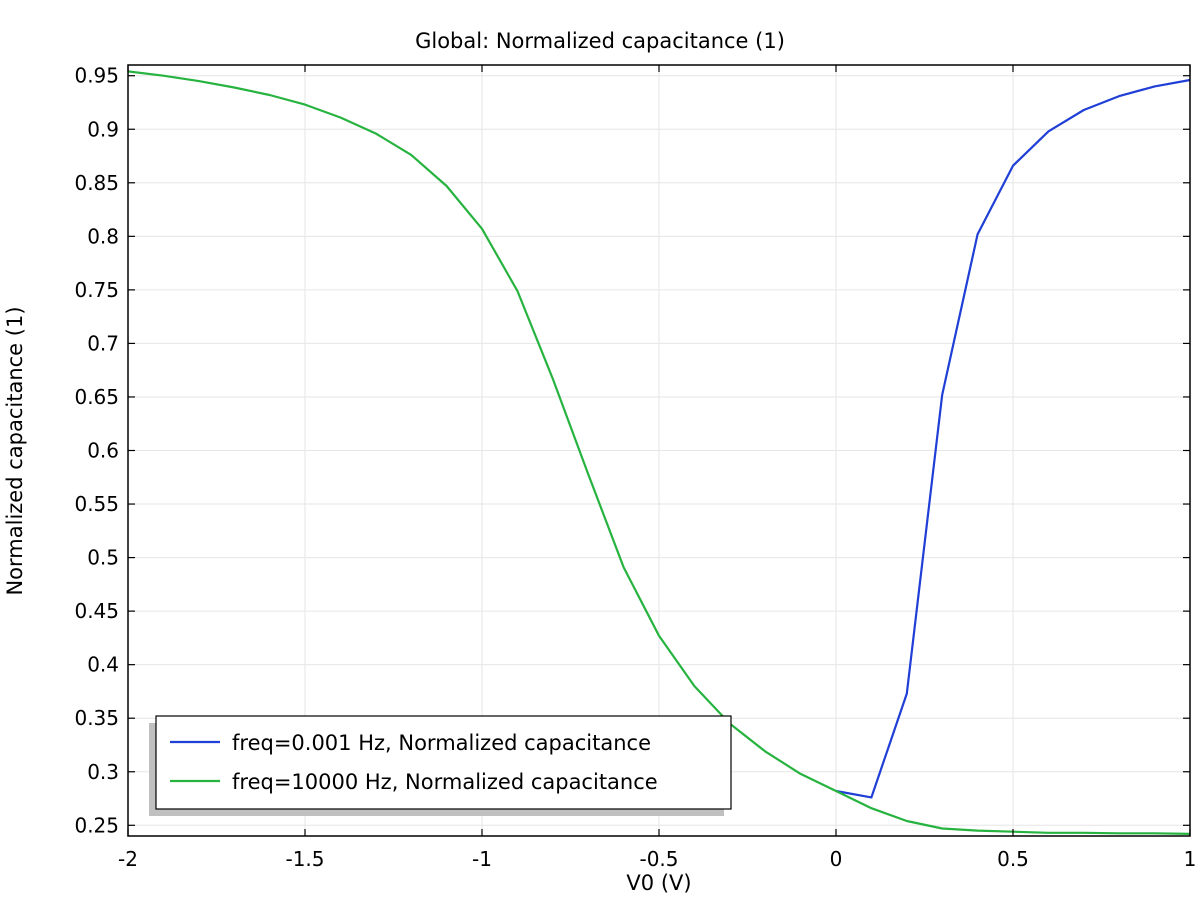 The width and height of the screenshot is (1200, 900). Describe the element at coordinates (96, 611) in the screenshot. I see `y-tick-label: 0.45` at that location.